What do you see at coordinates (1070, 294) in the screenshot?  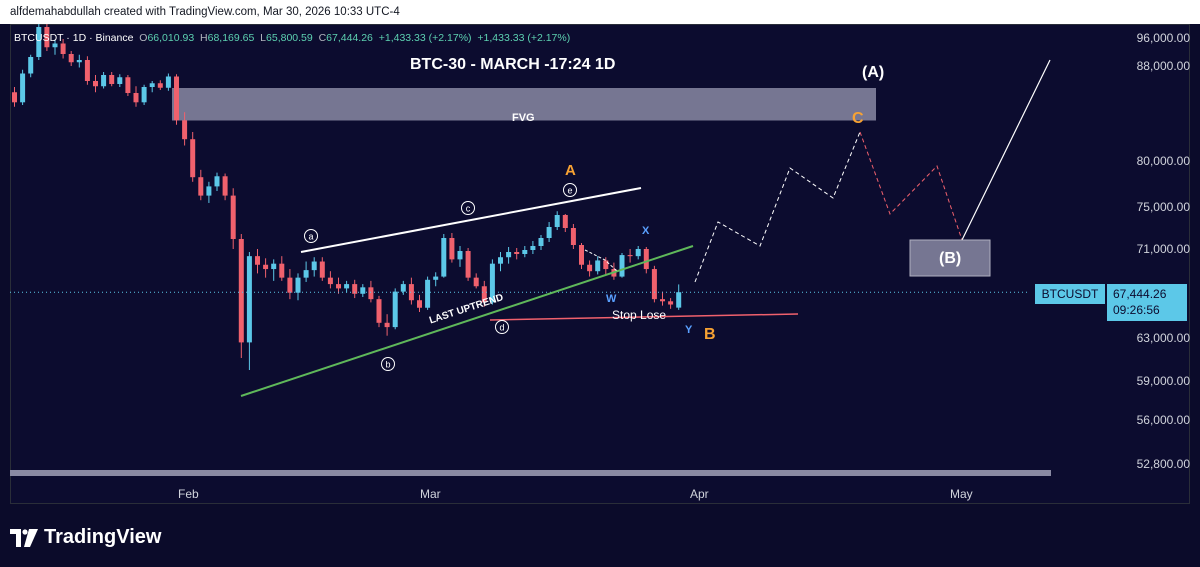 I see `symbol-badge: BTCUSDT` at bounding box center [1070, 294].